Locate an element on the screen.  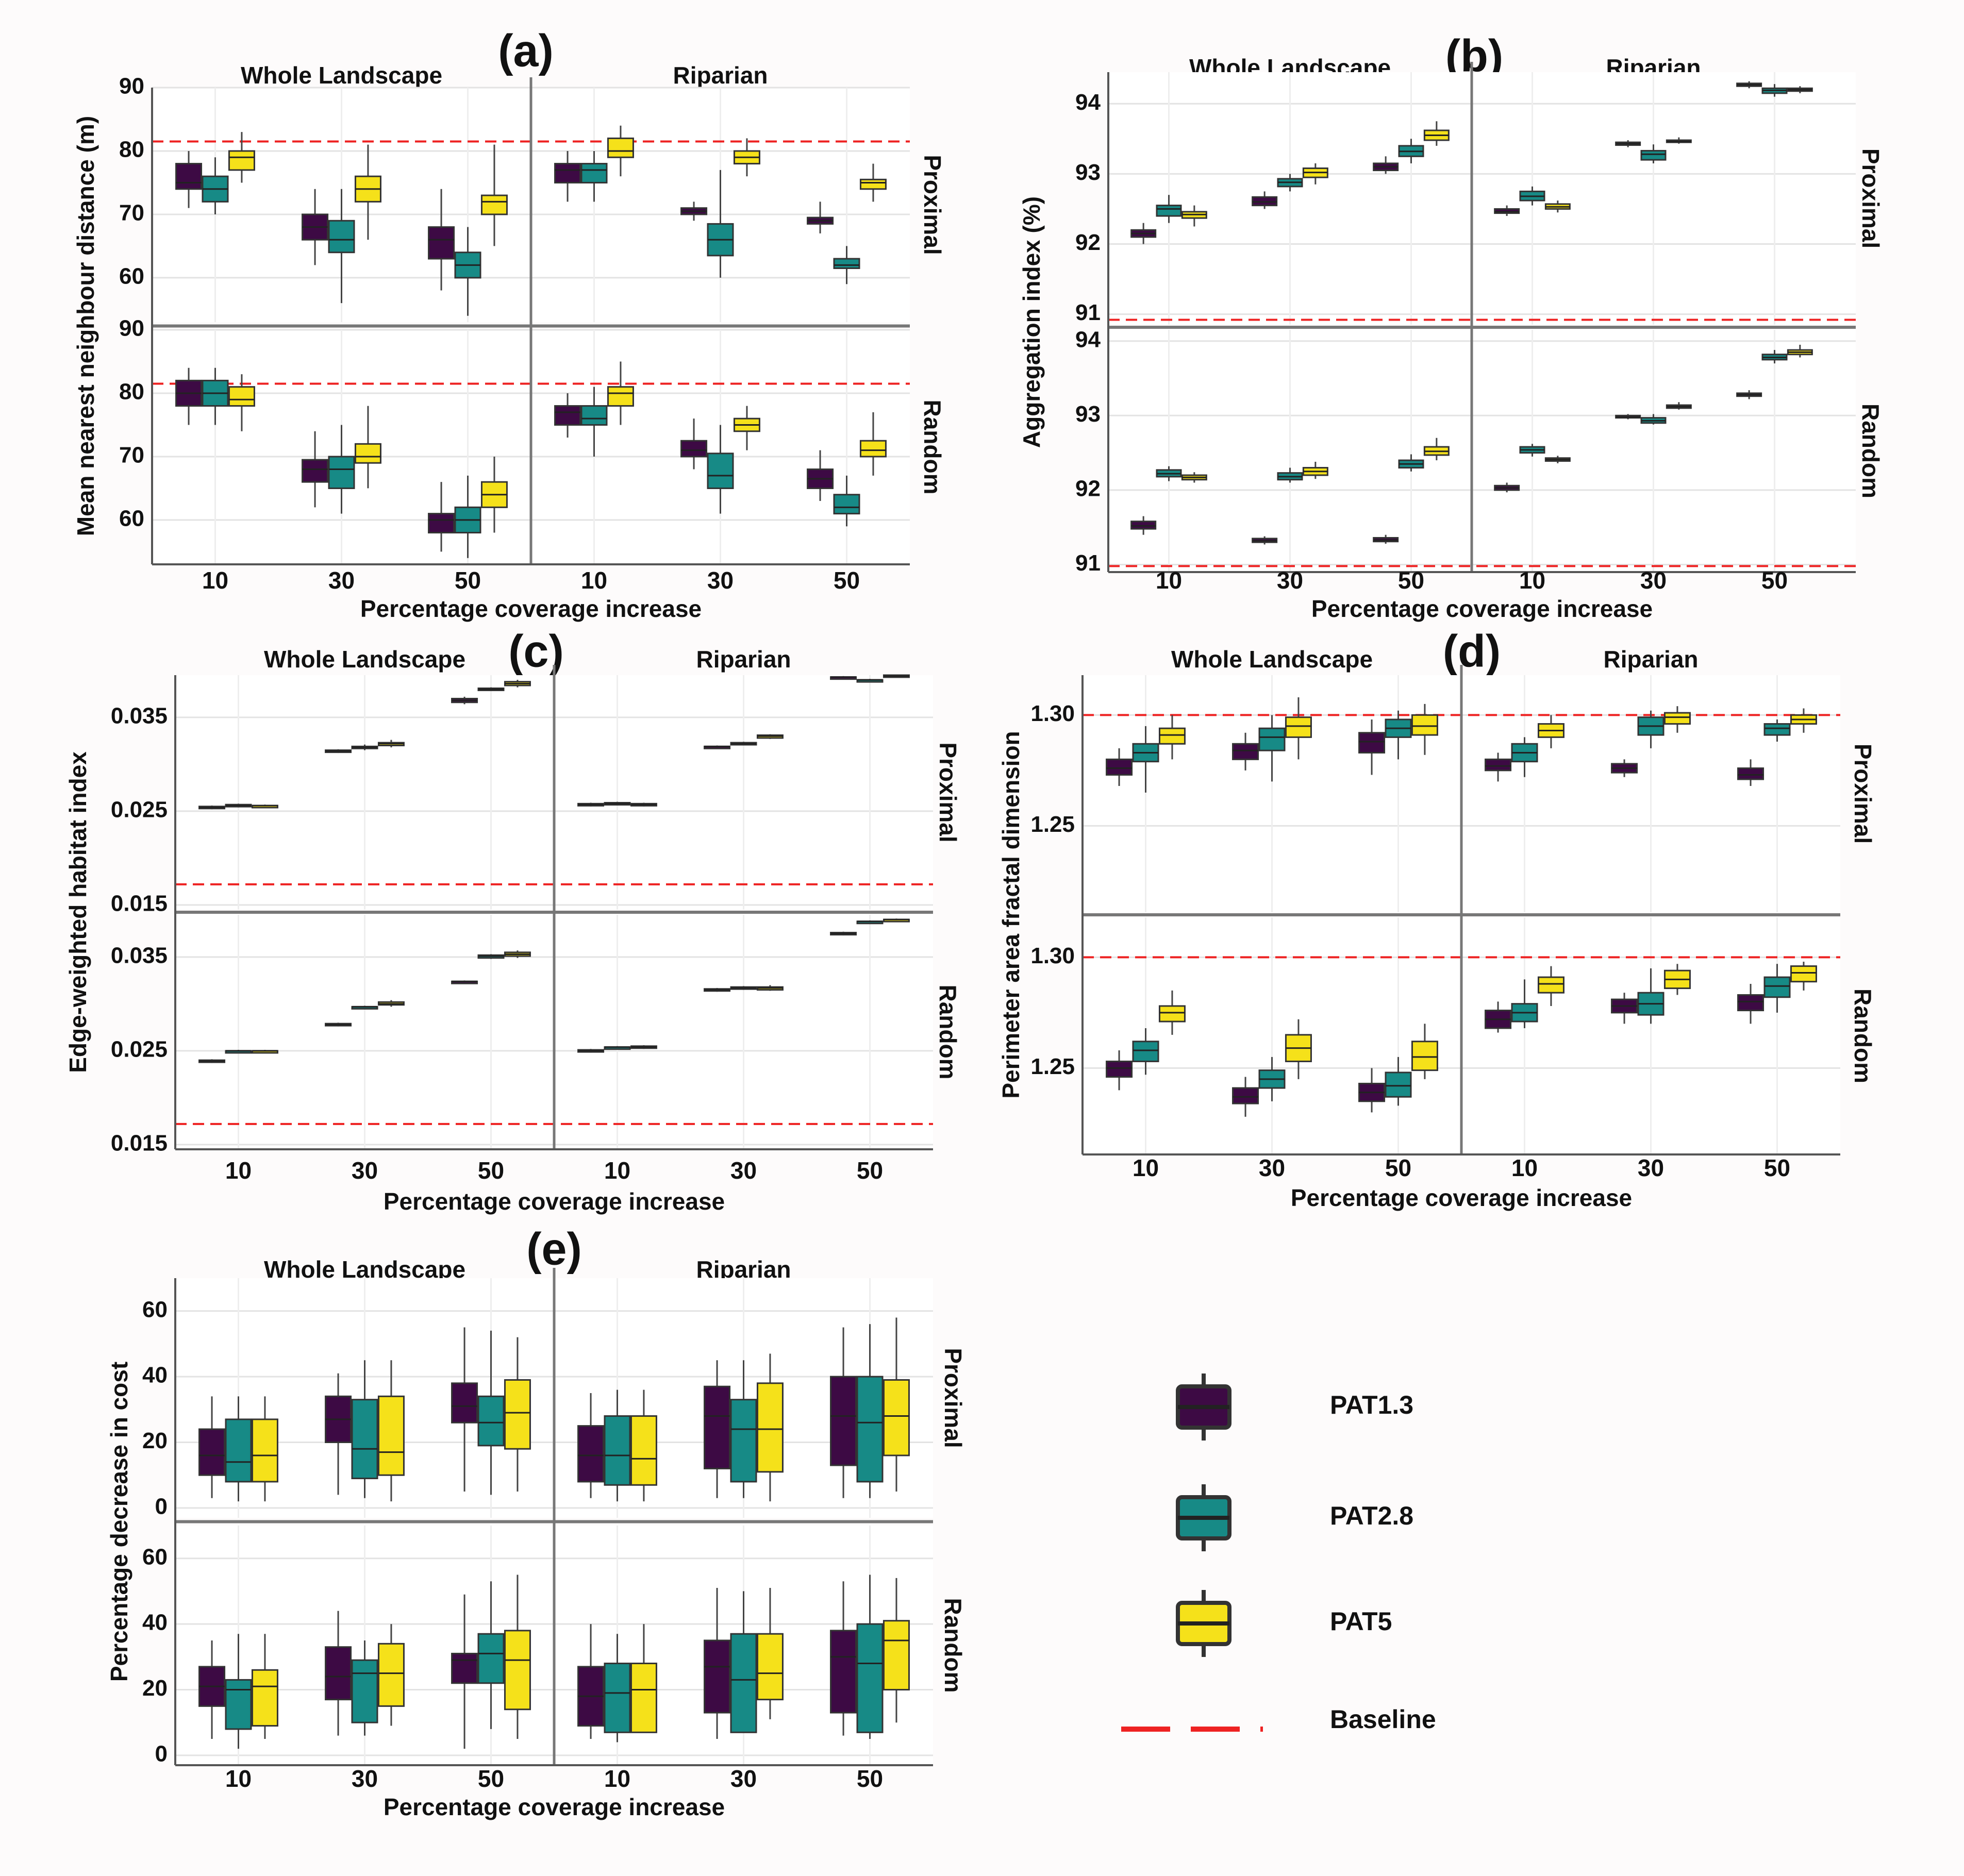
facet-row-b-0: Proximal is located at coordinates (1870, 198).